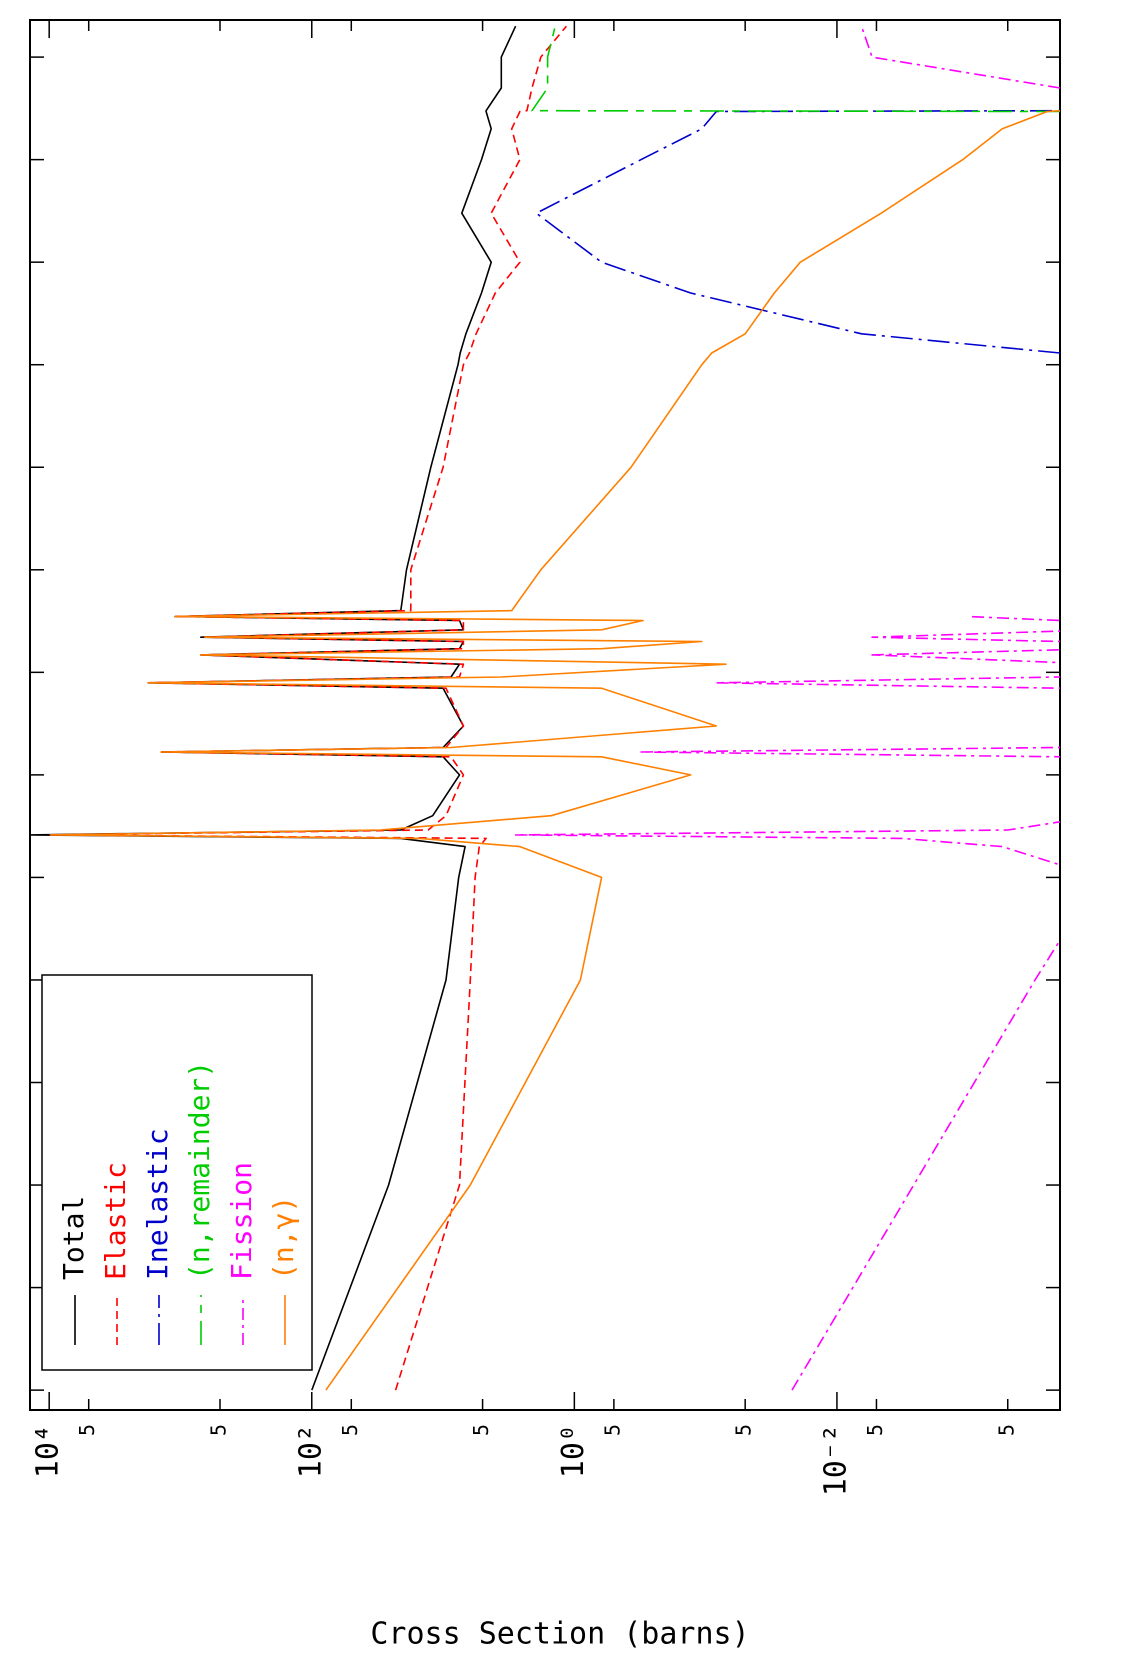 Image resolution: width=1128 pixels, height=1662 pixels. Describe the element at coordinates (73, 1238) in the screenshot. I see `legend-label: Total` at that location.